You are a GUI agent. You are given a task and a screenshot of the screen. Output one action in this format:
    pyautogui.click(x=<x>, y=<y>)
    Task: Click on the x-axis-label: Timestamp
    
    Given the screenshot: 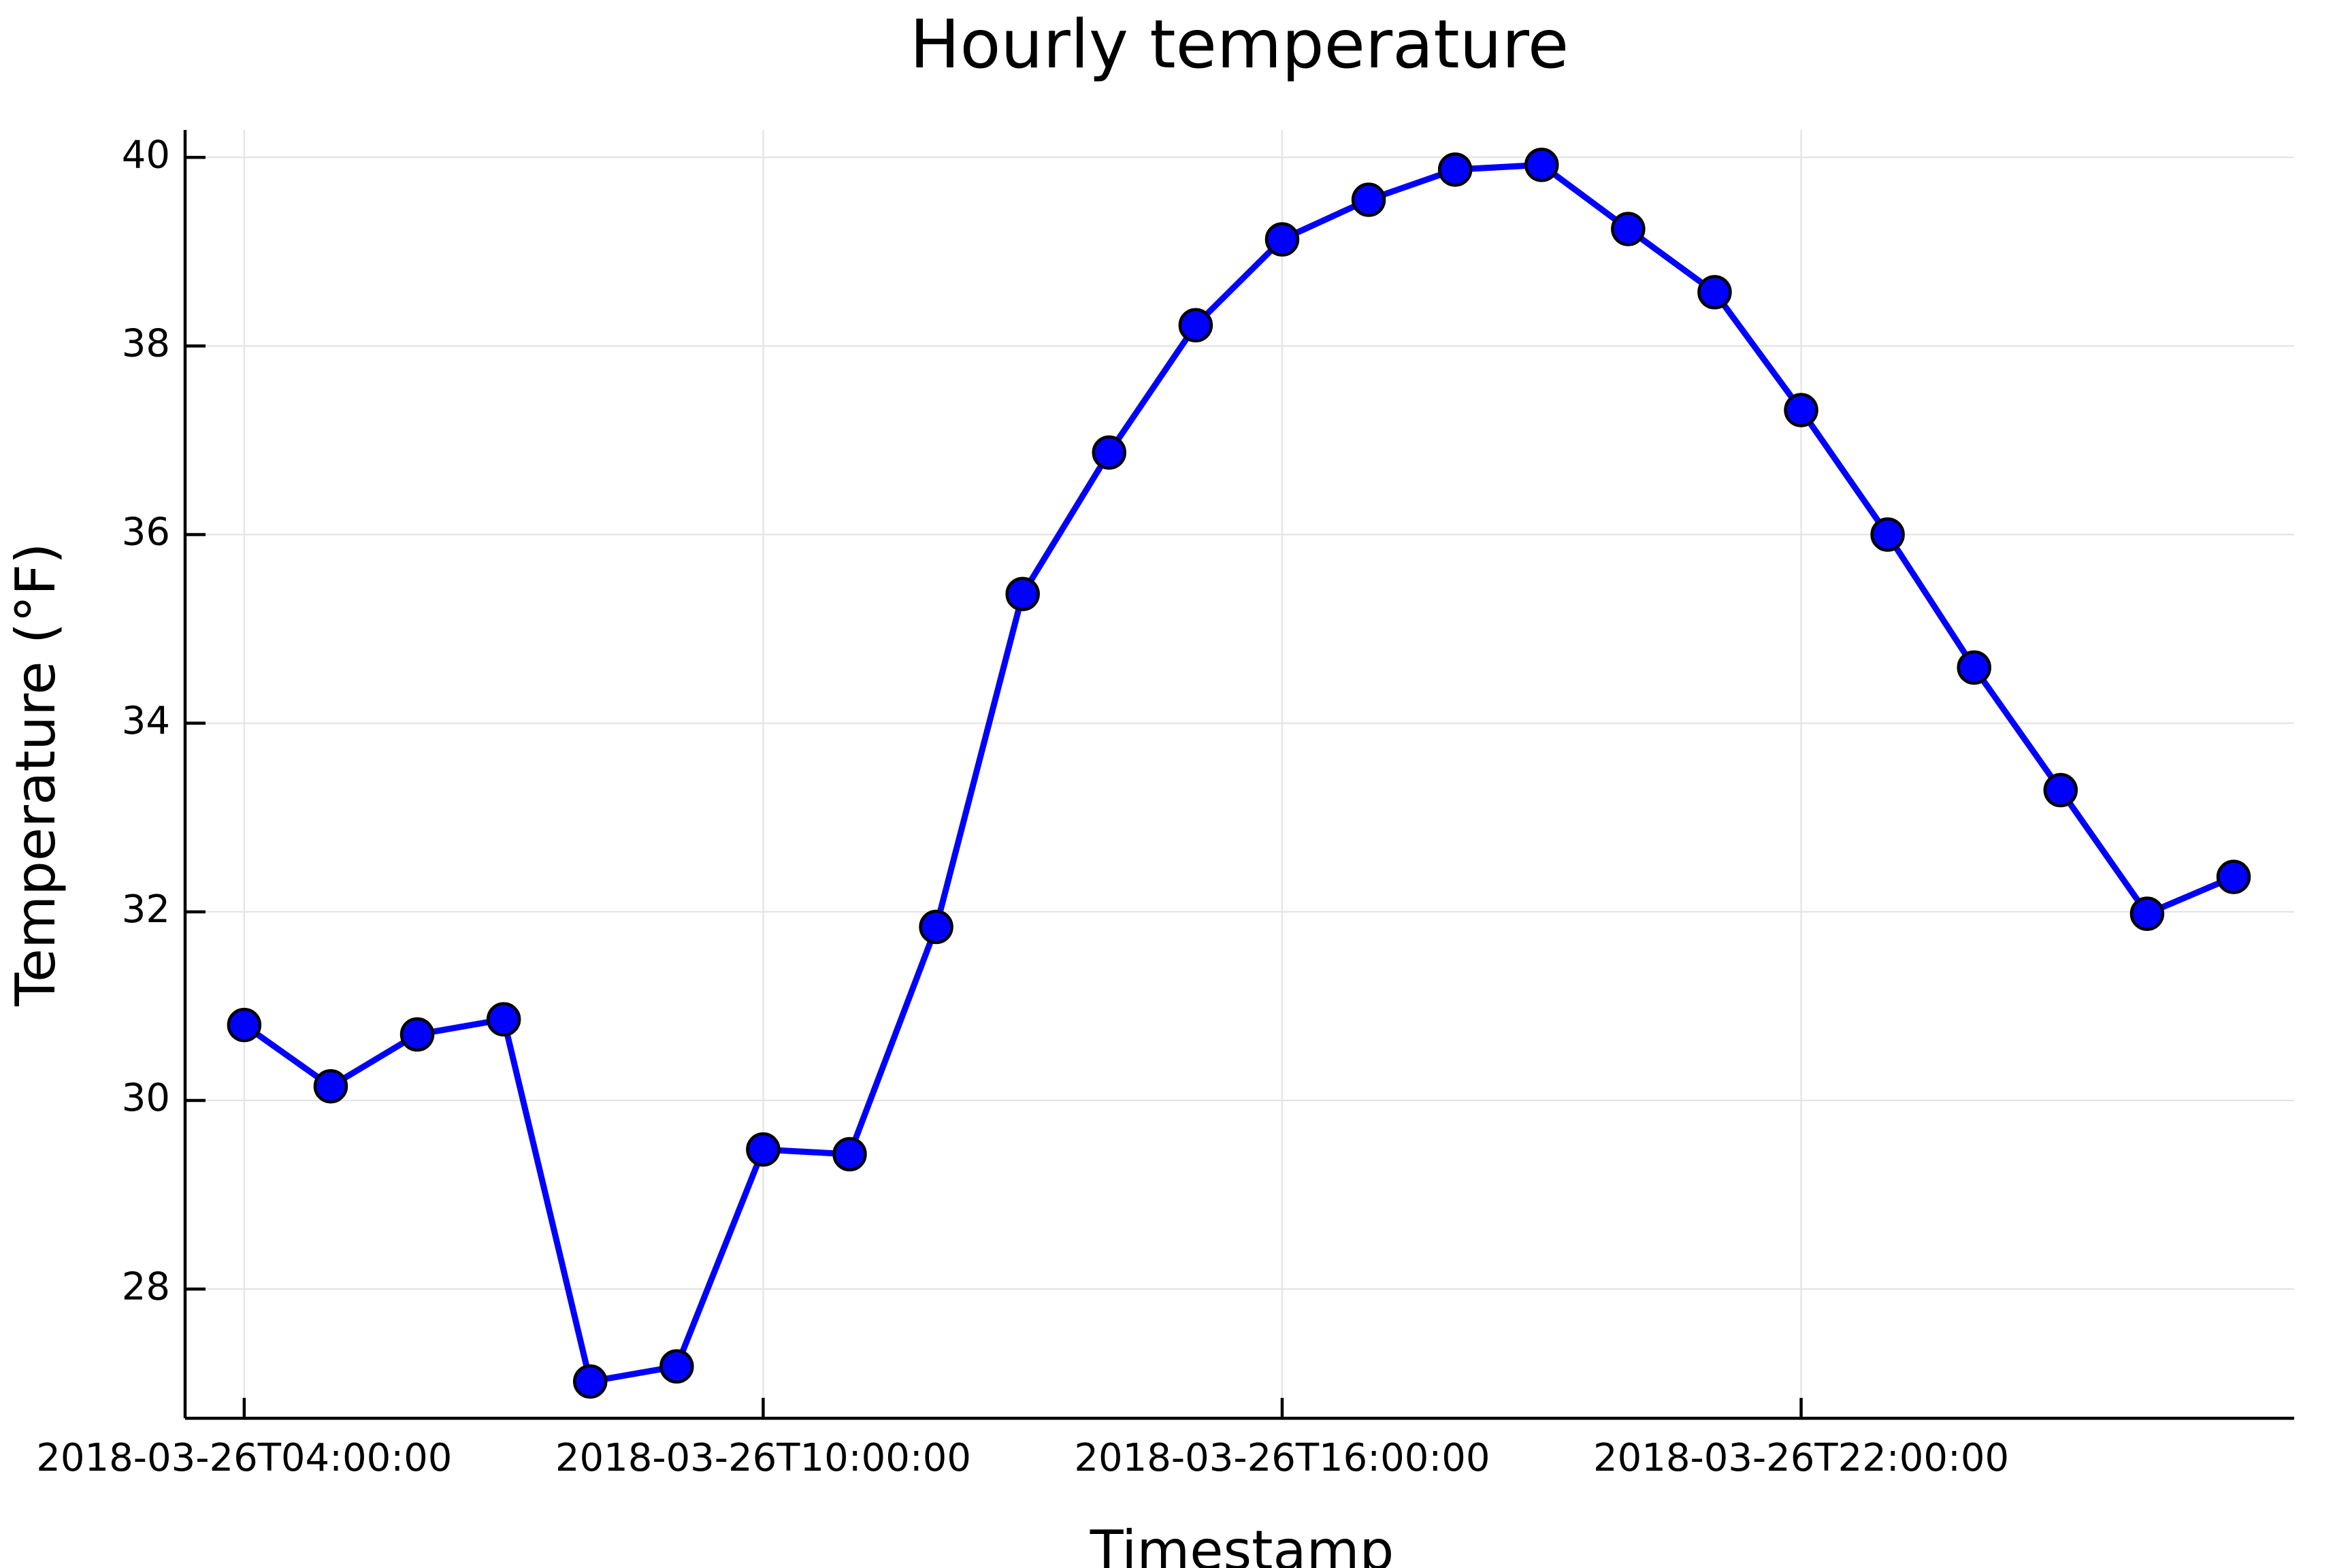 What is the action you would take?
    pyautogui.click(x=1242, y=1543)
    